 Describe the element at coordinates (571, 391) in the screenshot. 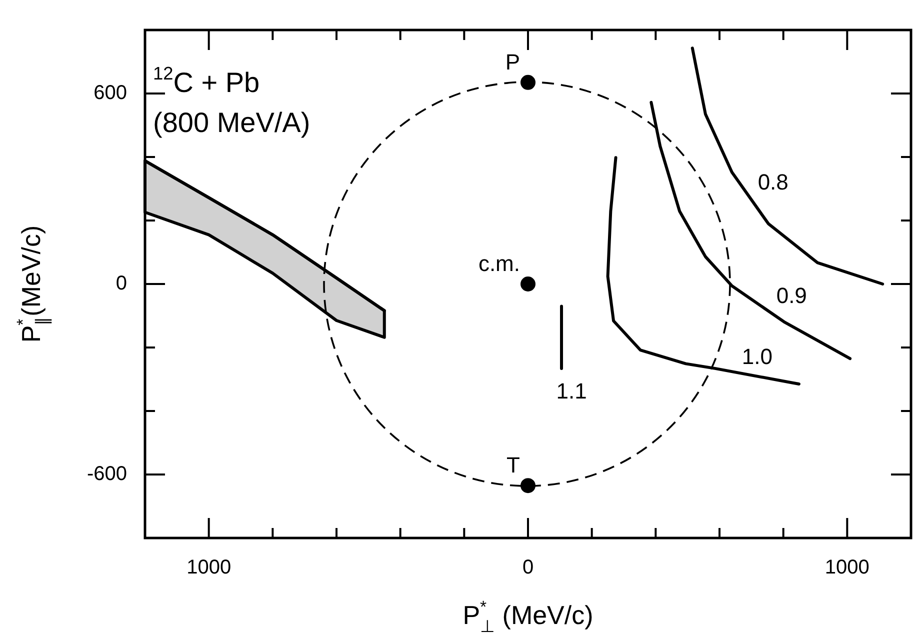

I see `annotation: 1.1` at that location.